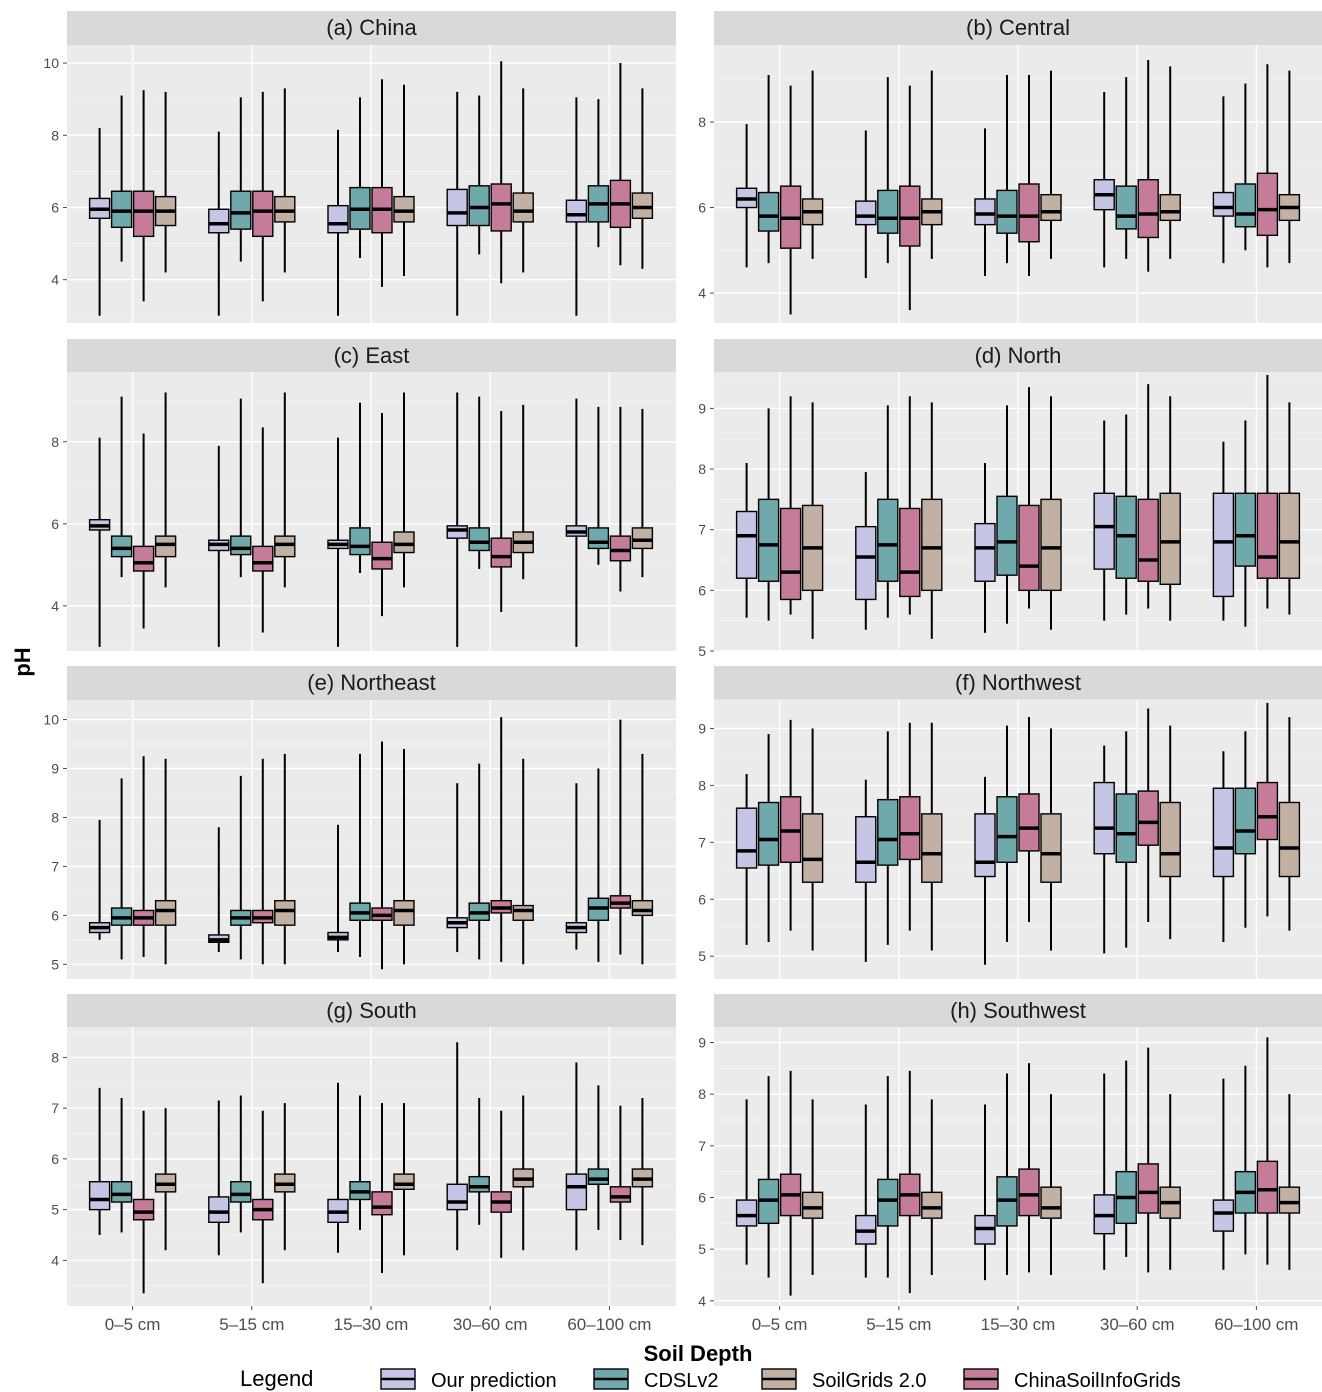 Image resolution: width=1322 pixels, height=1392 pixels. I want to click on panel-3: (c) East 4 6 8, so click(363, 495).